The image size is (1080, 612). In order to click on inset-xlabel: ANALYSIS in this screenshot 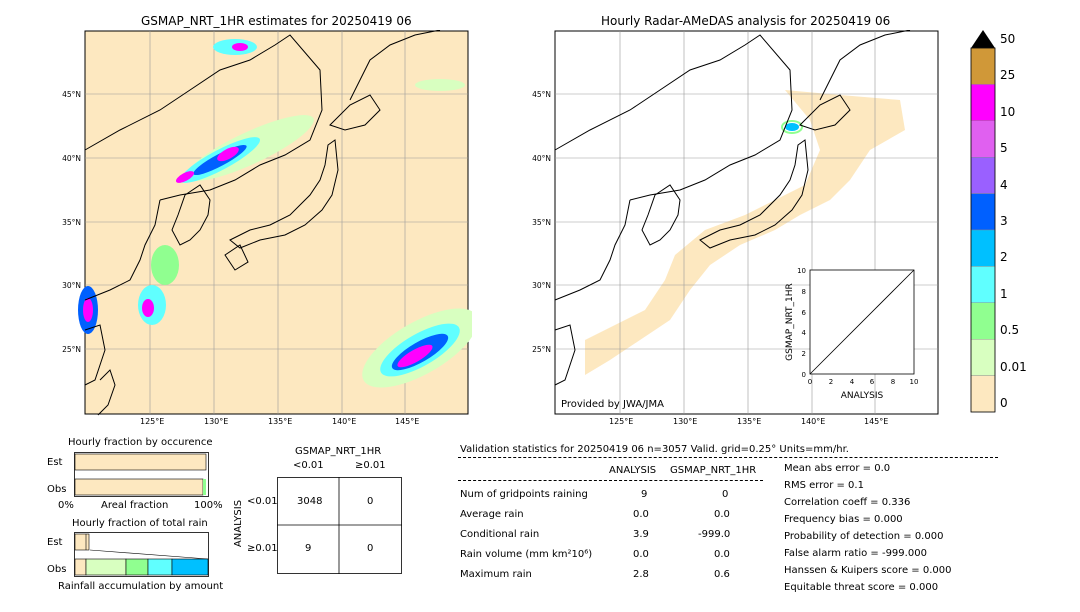, I will do `click(862, 396)`.